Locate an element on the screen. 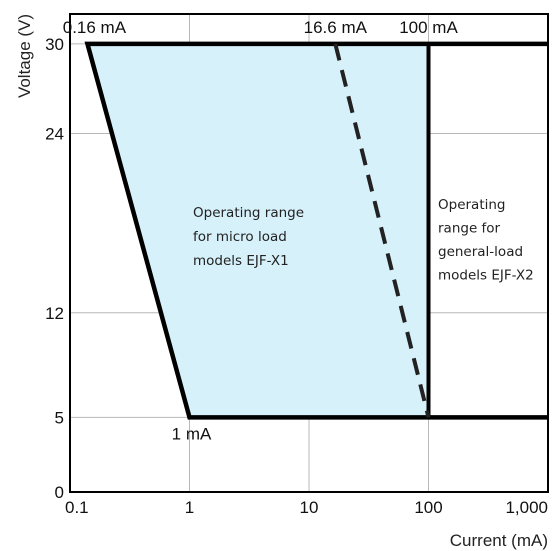 The width and height of the screenshot is (554, 551). x-tick-label: 10 is located at coordinates (309, 507).